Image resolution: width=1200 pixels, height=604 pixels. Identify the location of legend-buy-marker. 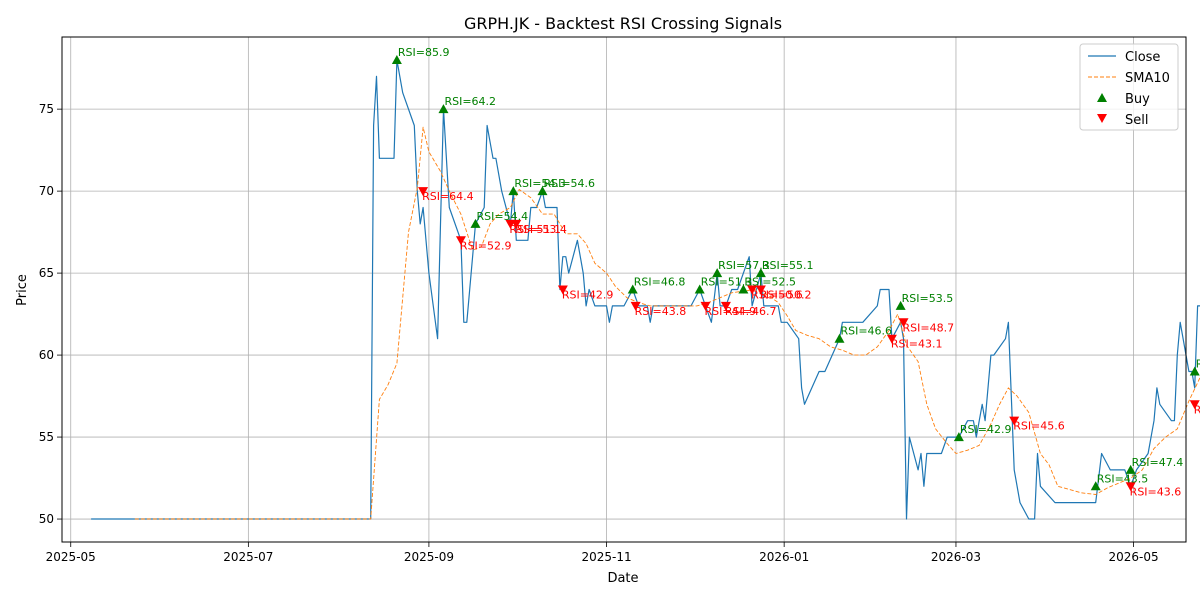
(1102, 97).